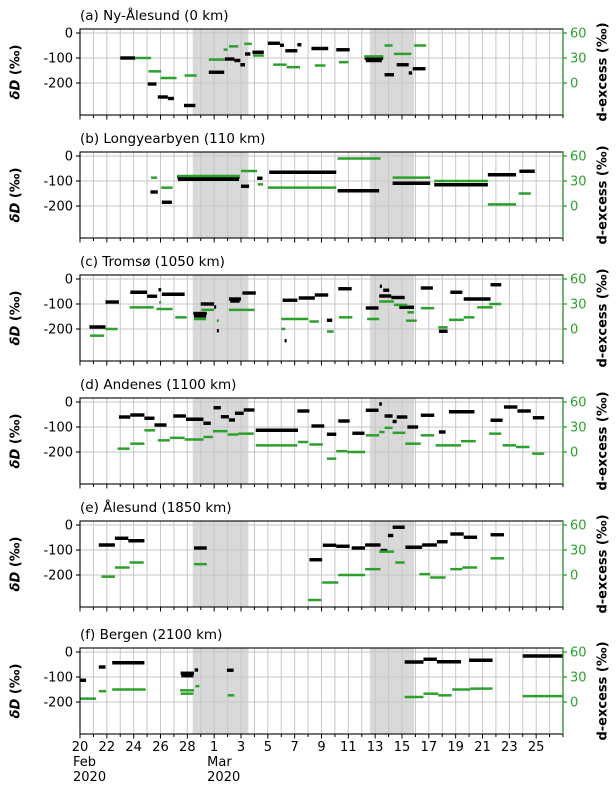 This screenshot has height=796, width=616. Describe the element at coordinates (187, 747) in the screenshot. I see `x-tick-label: 28` at that location.